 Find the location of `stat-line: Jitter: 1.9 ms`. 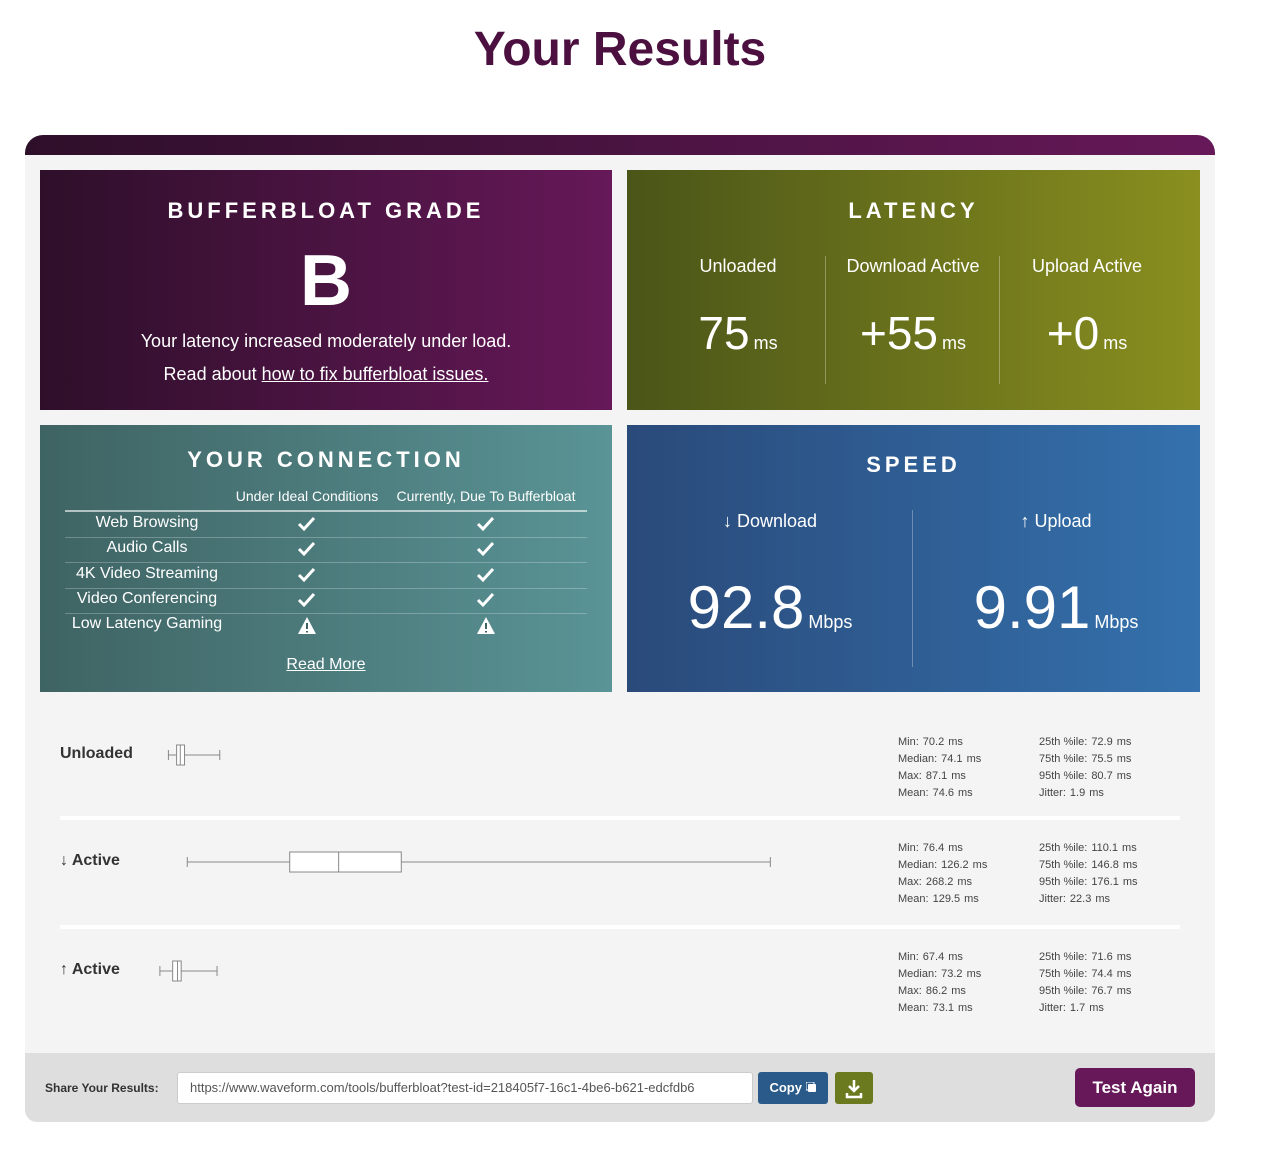

stat-line: Jitter: 1.9 ms is located at coordinates (1071, 793).